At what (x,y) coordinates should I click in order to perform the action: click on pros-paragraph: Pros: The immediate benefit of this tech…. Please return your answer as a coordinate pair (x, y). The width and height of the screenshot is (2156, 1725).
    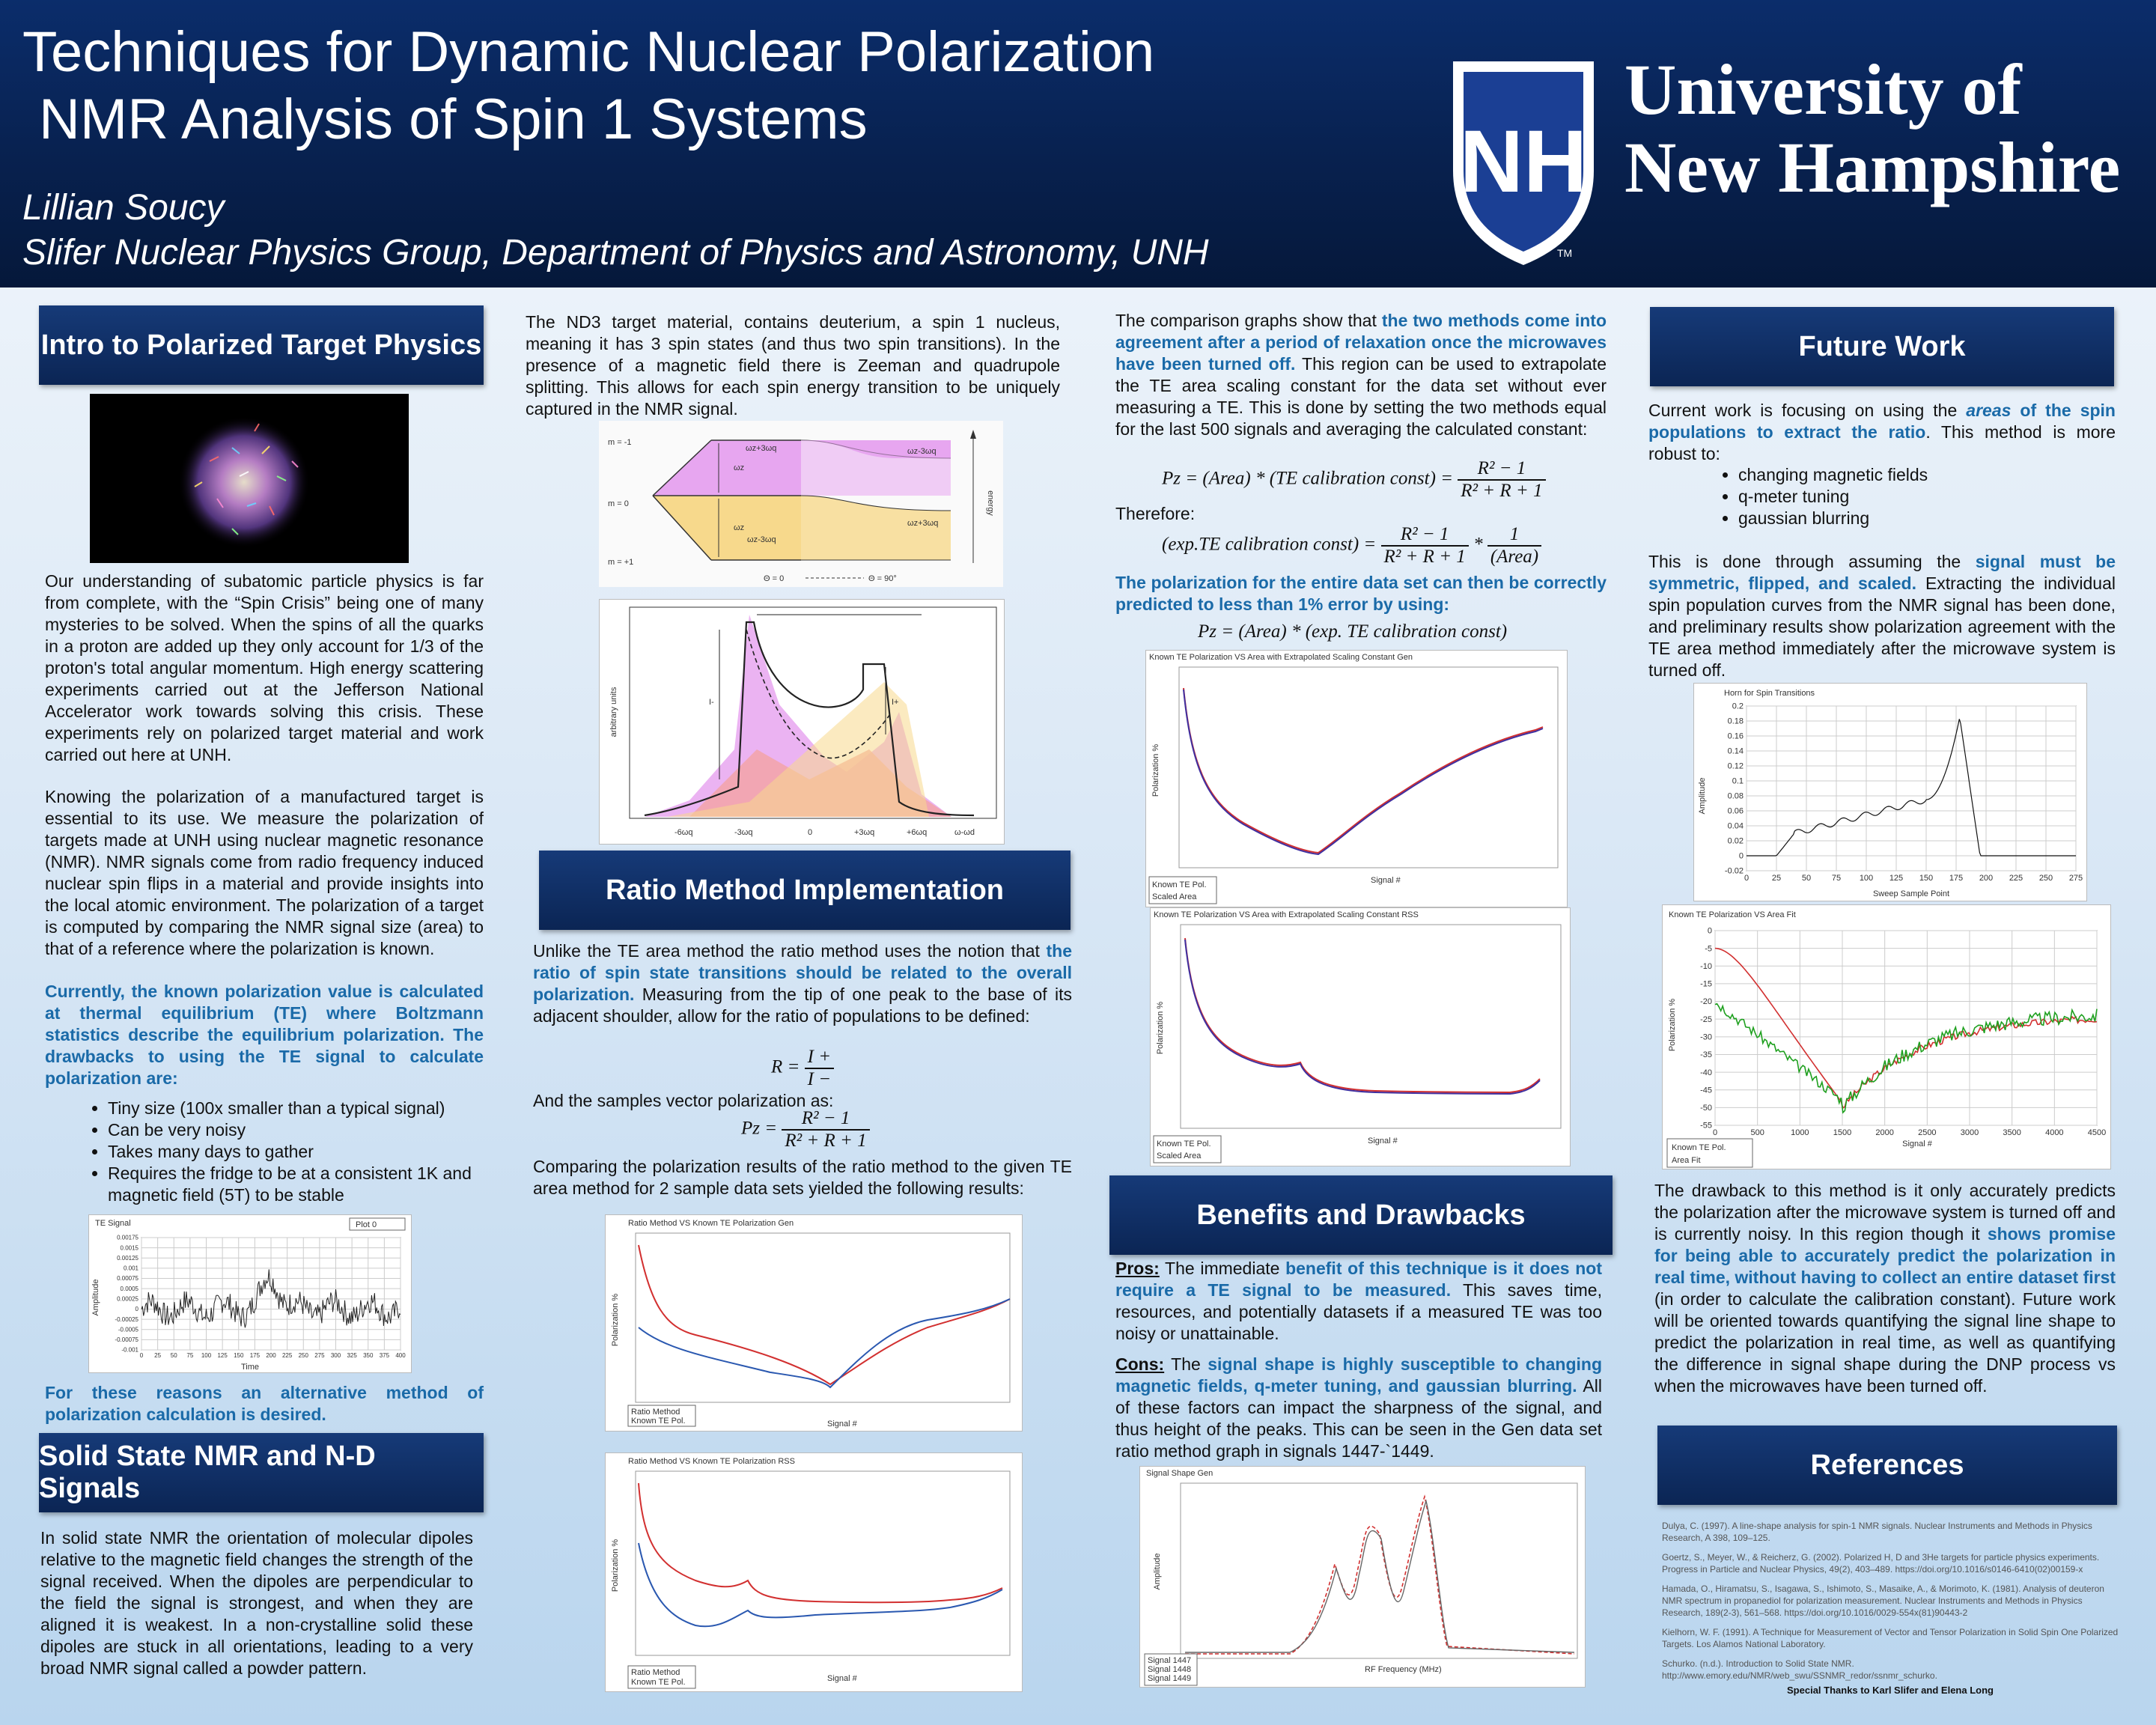
    Looking at the image, I should click on (1358, 1301).